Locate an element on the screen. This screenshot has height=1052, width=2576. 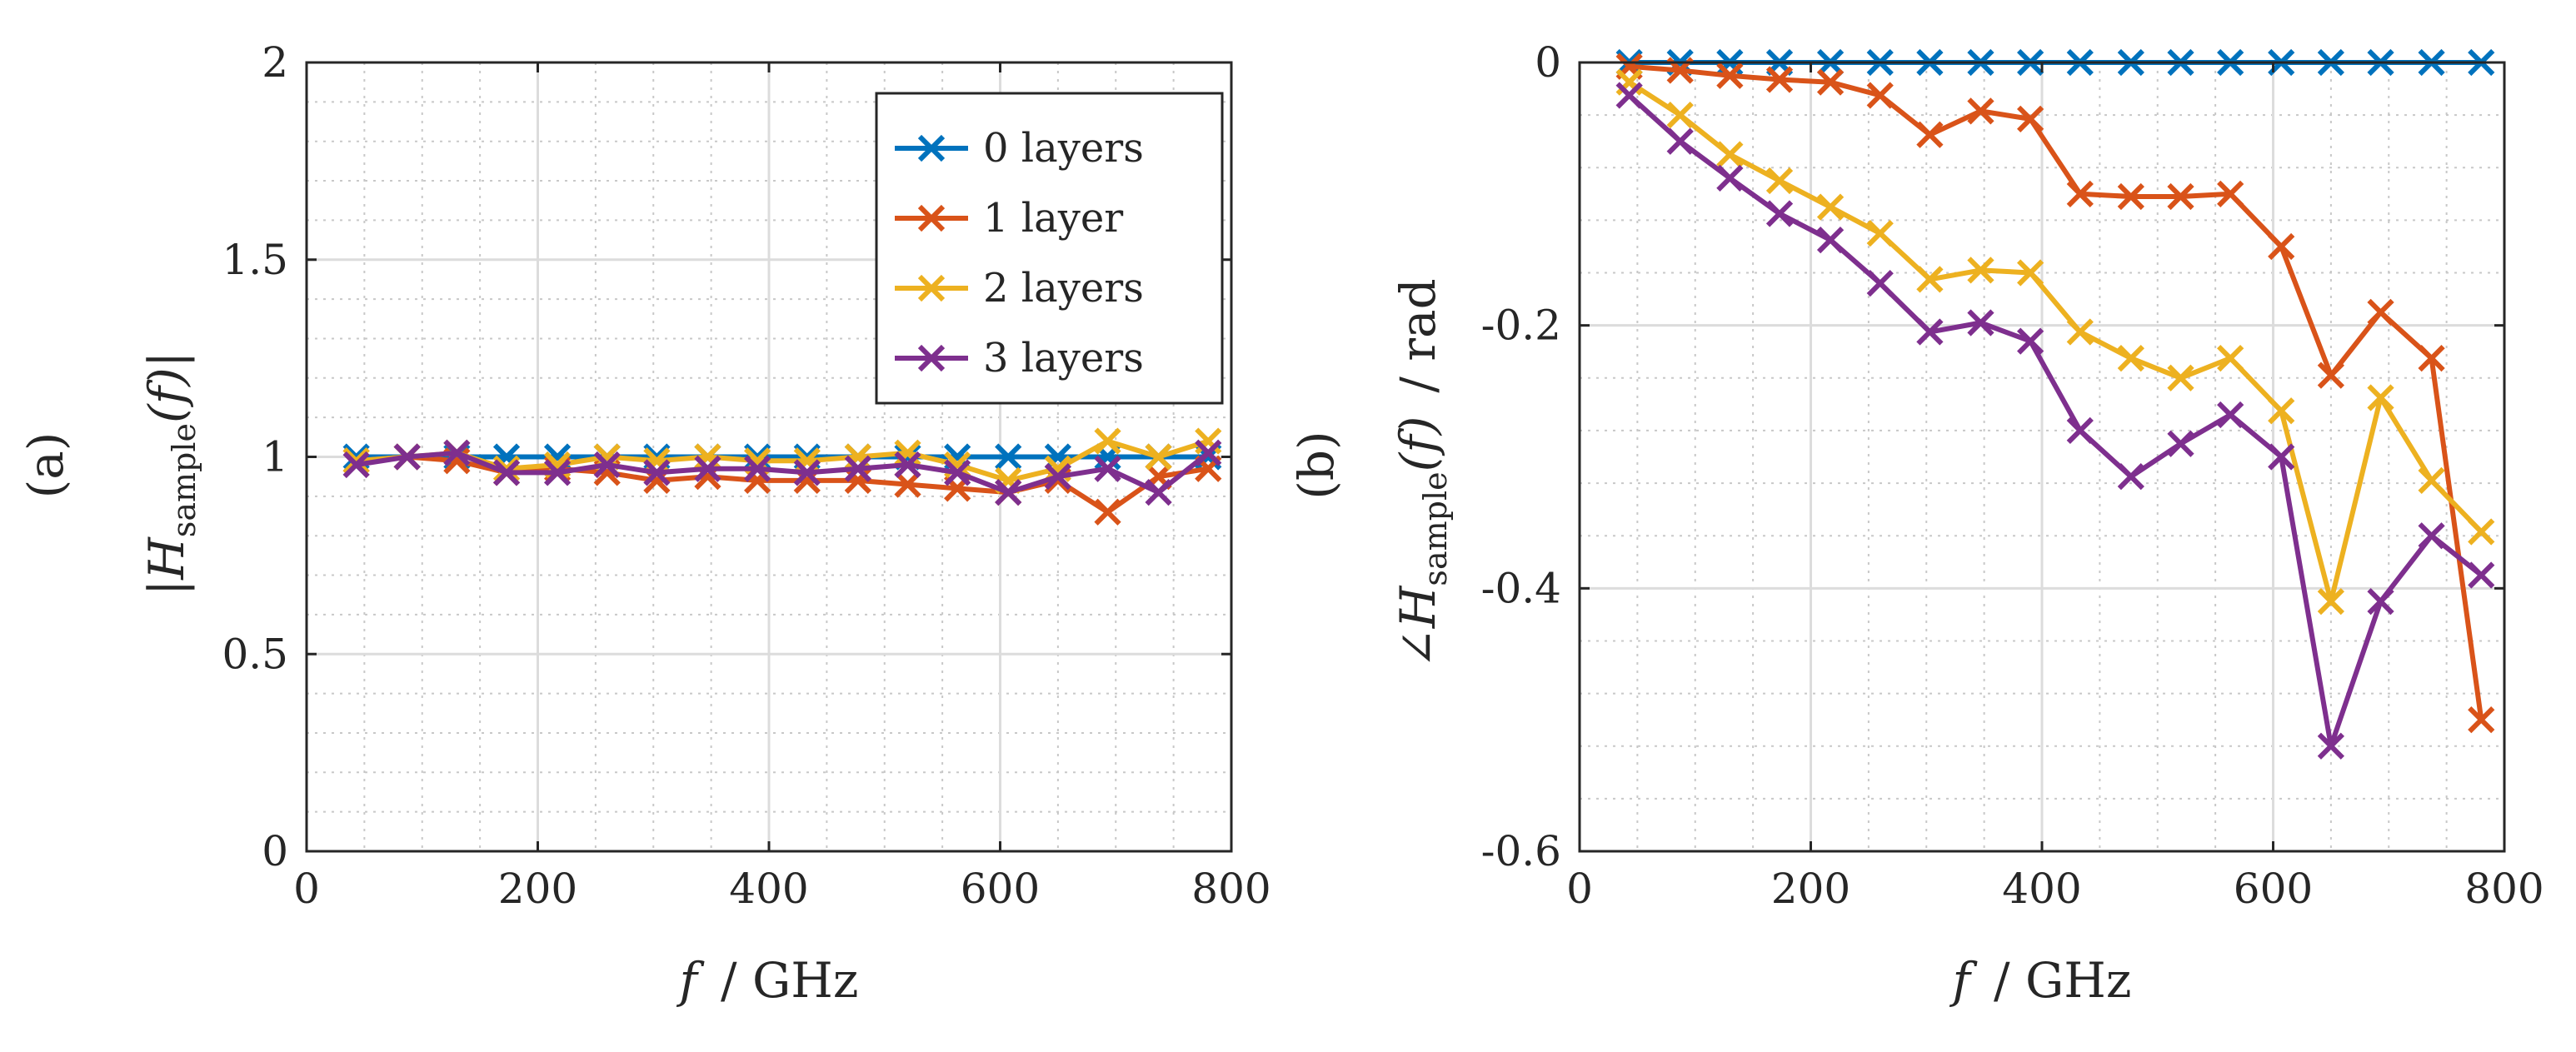
series-3-layers is located at coordinates (782, 472).